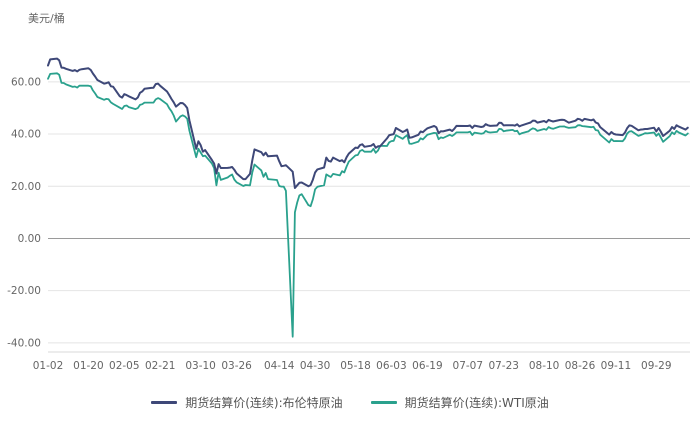  I want to click on x-axis-tick-label: 01-02, so click(48, 366).